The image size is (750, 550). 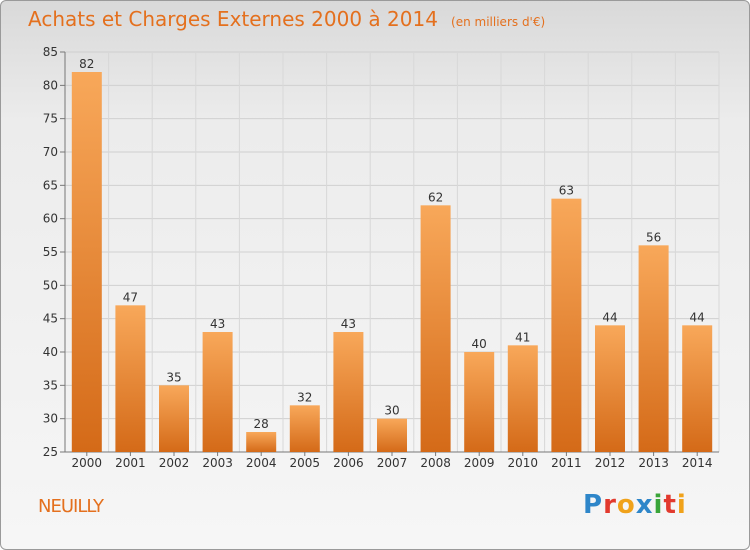 What do you see at coordinates (50, 385) in the screenshot?
I see `y-tick-label: 35` at bounding box center [50, 385].